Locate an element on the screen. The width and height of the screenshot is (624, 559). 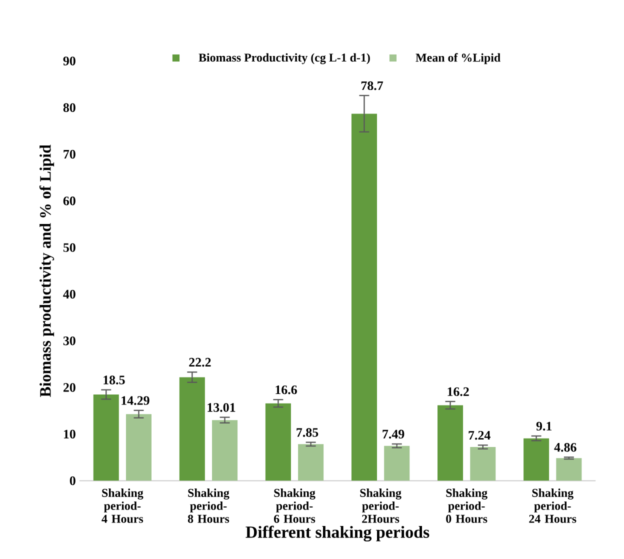
data-label: 4.86 is located at coordinates (565, 447).